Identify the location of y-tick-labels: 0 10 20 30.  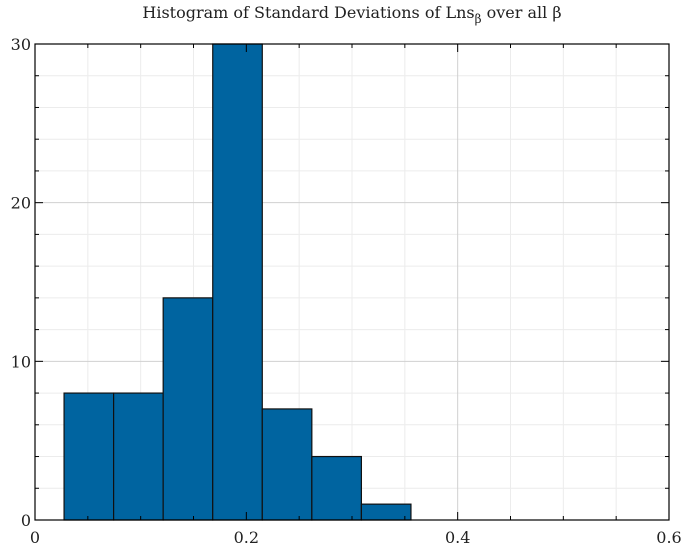
(21, 282).